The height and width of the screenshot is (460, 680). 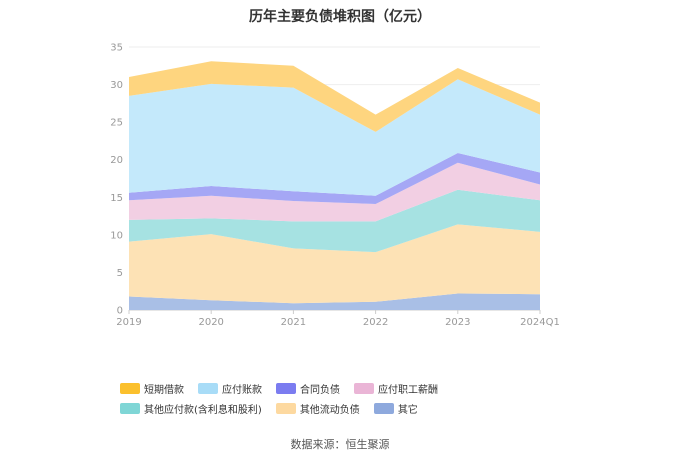 I want to click on legend-item: 其它, so click(x=395, y=408).